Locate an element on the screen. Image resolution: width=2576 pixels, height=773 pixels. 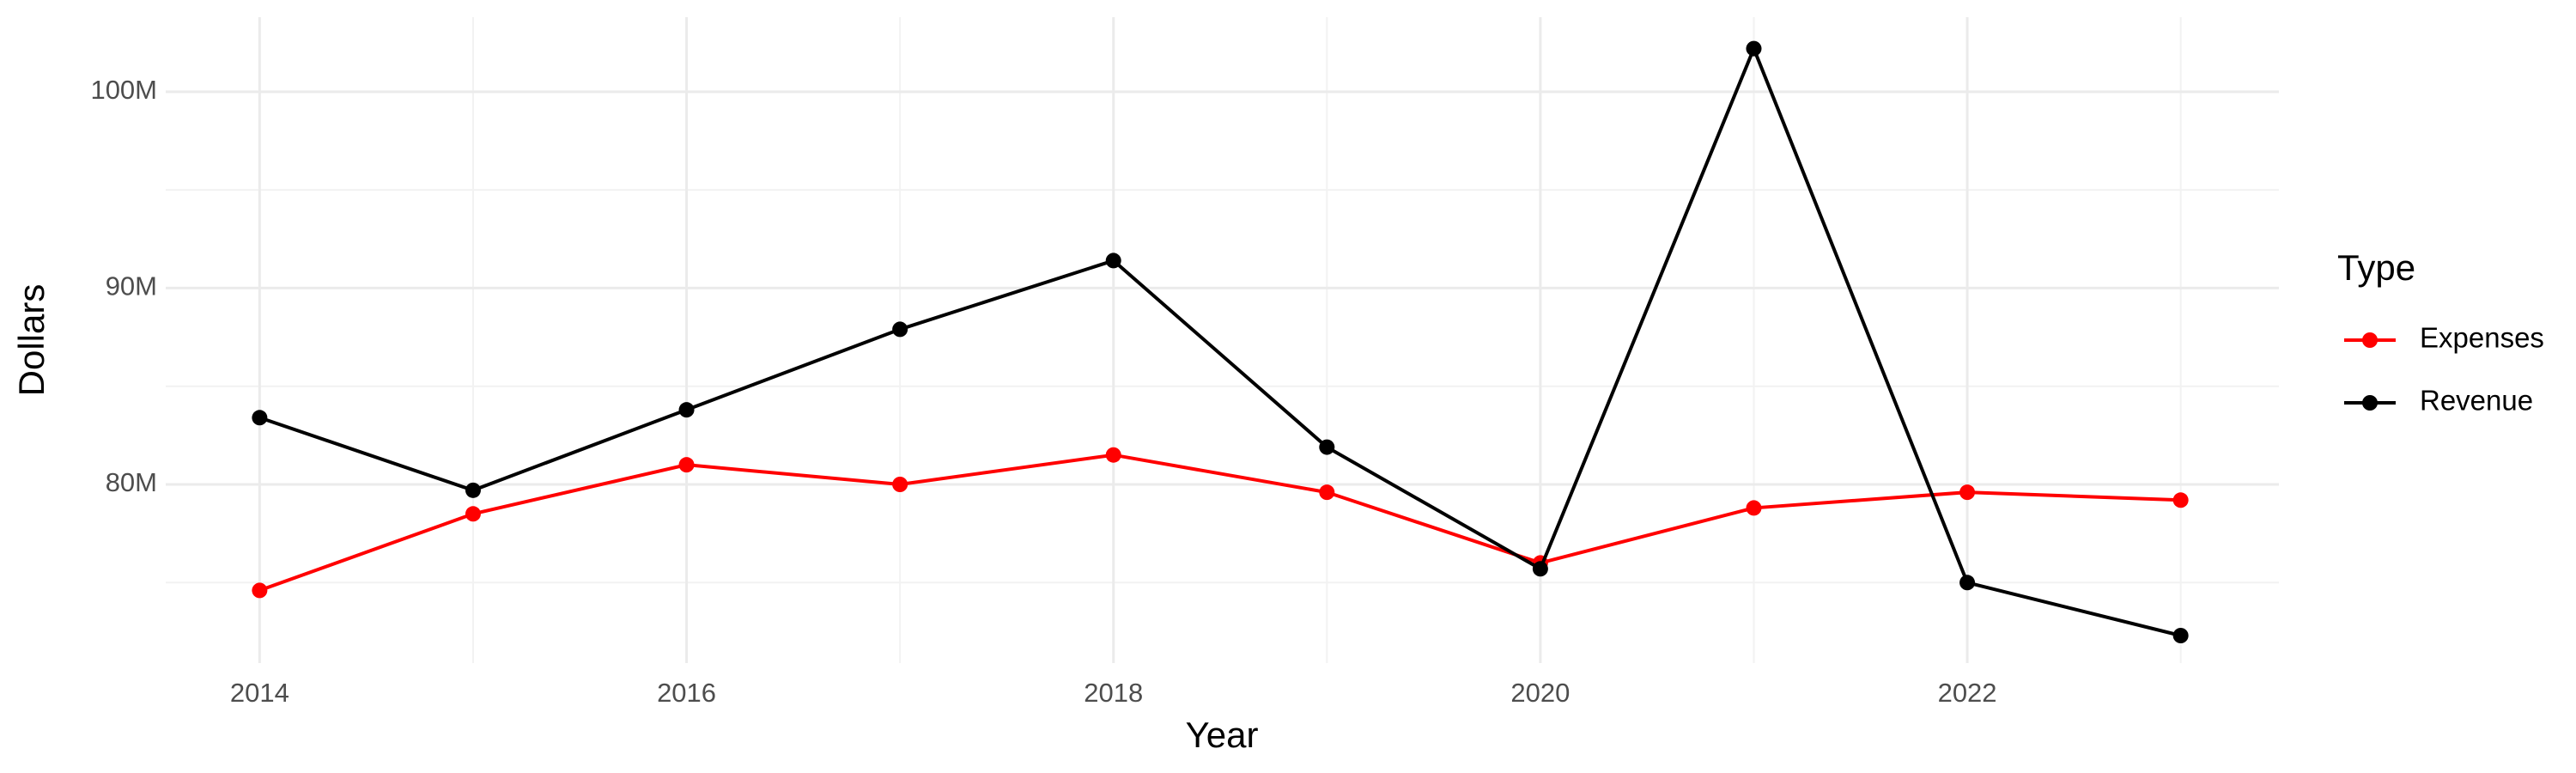
y-tick-label: 80M is located at coordinates (132, 482).